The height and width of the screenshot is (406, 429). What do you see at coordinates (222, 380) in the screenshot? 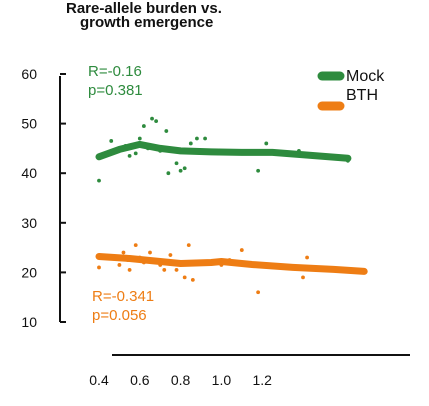
I see `x-tick-label: 1.0` at bounding box center [222, 380].